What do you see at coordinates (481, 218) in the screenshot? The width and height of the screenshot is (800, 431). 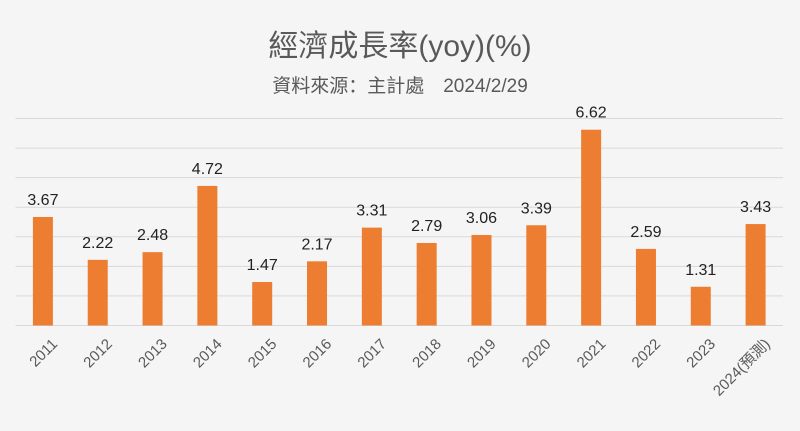 I see `data-label: 3.06` at bounding box center [481, 218].